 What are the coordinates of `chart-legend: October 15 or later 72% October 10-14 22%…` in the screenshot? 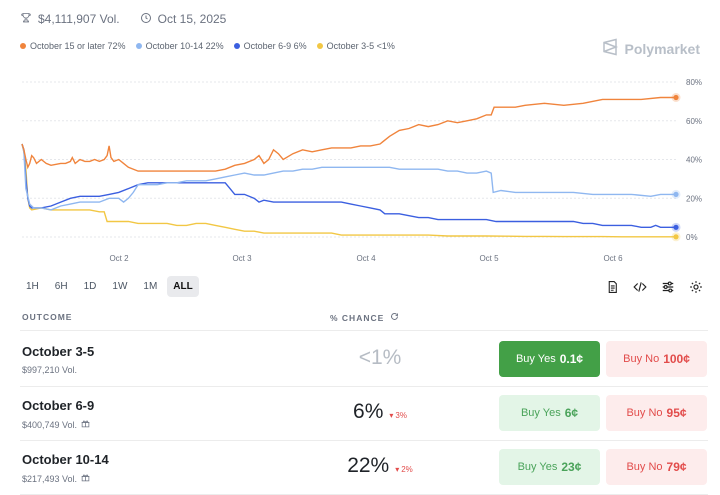 It's located at (207, 46).